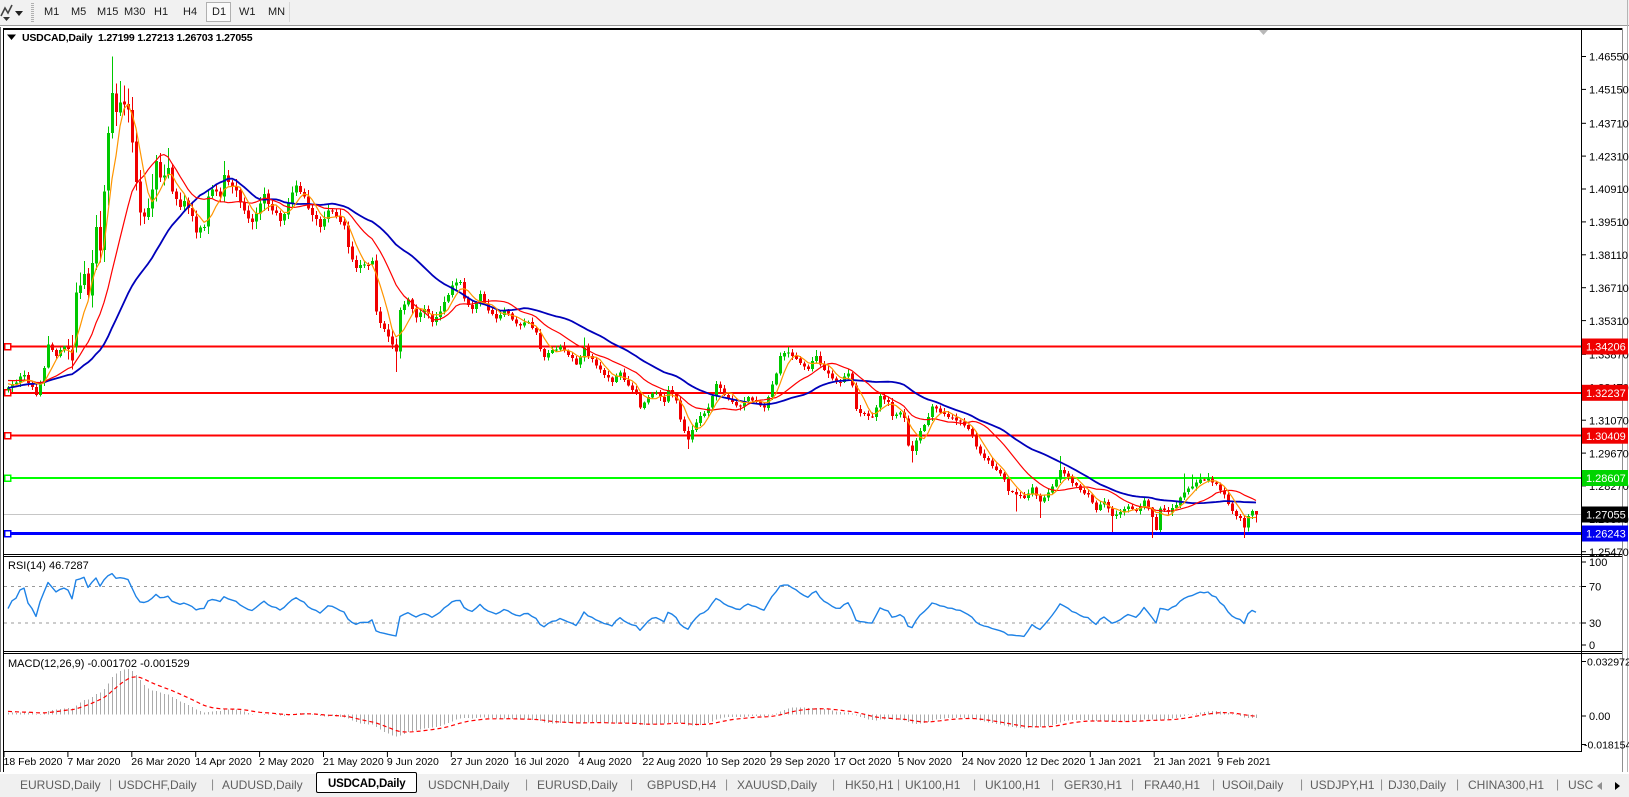  What do you see at coordinates (1598, 563) in the screenshot?
I see `svg-text: 100` at bounding box center [1598, 563].